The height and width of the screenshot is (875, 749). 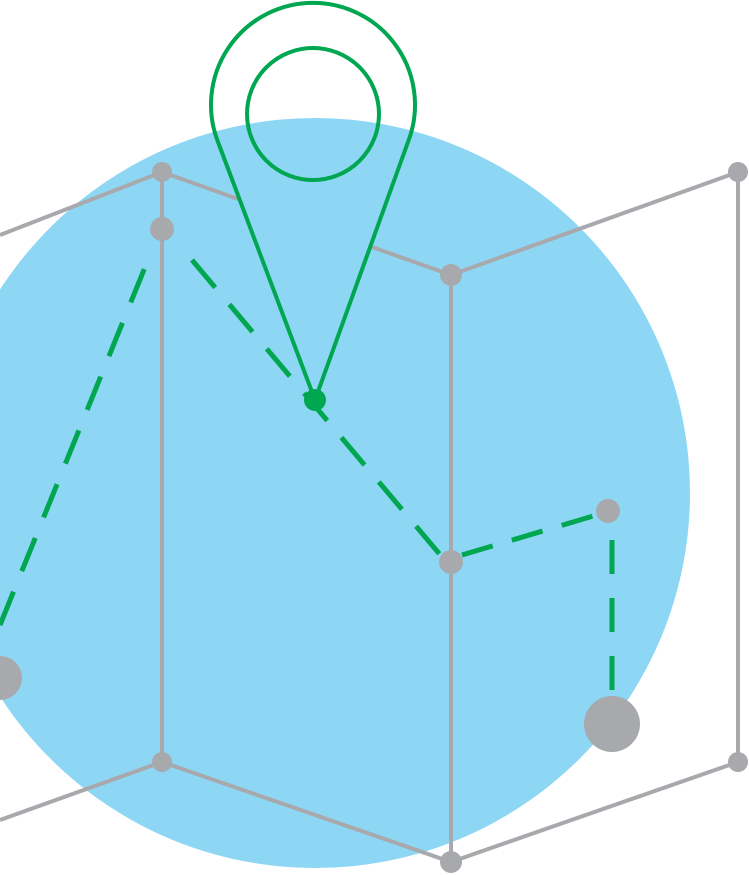 What do you see at coordinates (313, 114) in the screenshot?
I see `pin-inner-circle` at bounding box center [313, 114].